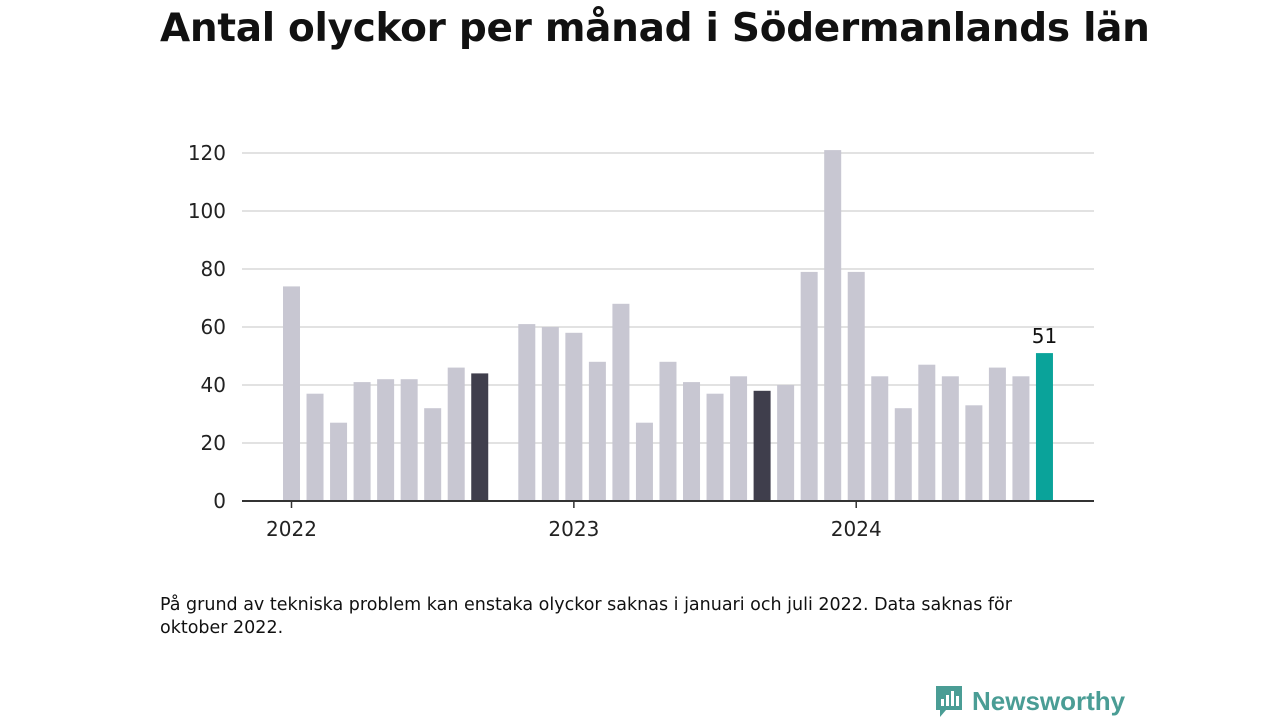 The height and width of the screenshot is (720, 1280). What do you see at coordinates (291, 529) in the screenshot?
I see `x-tick-label: 2022` at bounding box center [291, 529].